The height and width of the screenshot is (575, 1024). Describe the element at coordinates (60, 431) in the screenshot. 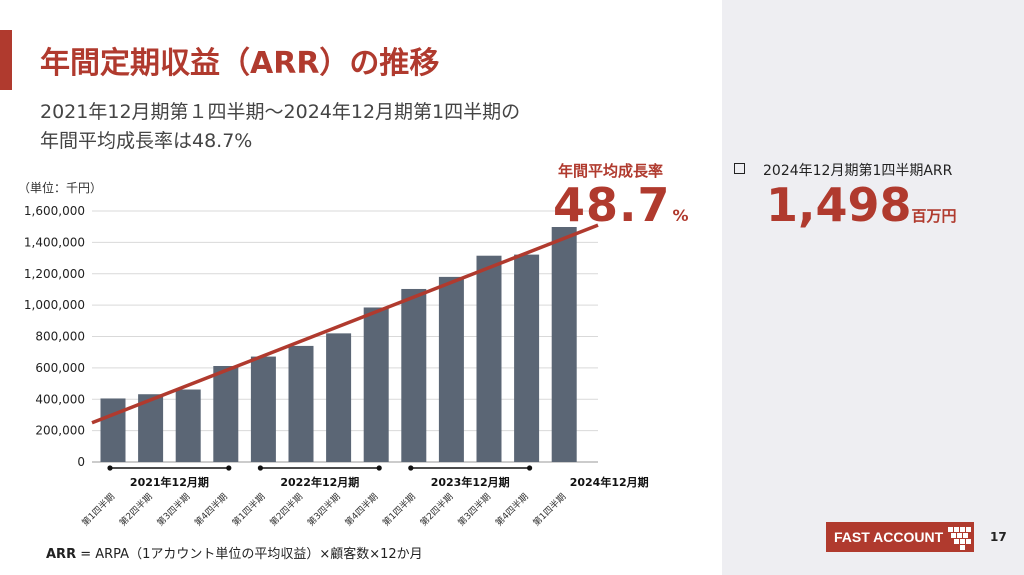

I see `y-tick-label: 200,000` at that location.